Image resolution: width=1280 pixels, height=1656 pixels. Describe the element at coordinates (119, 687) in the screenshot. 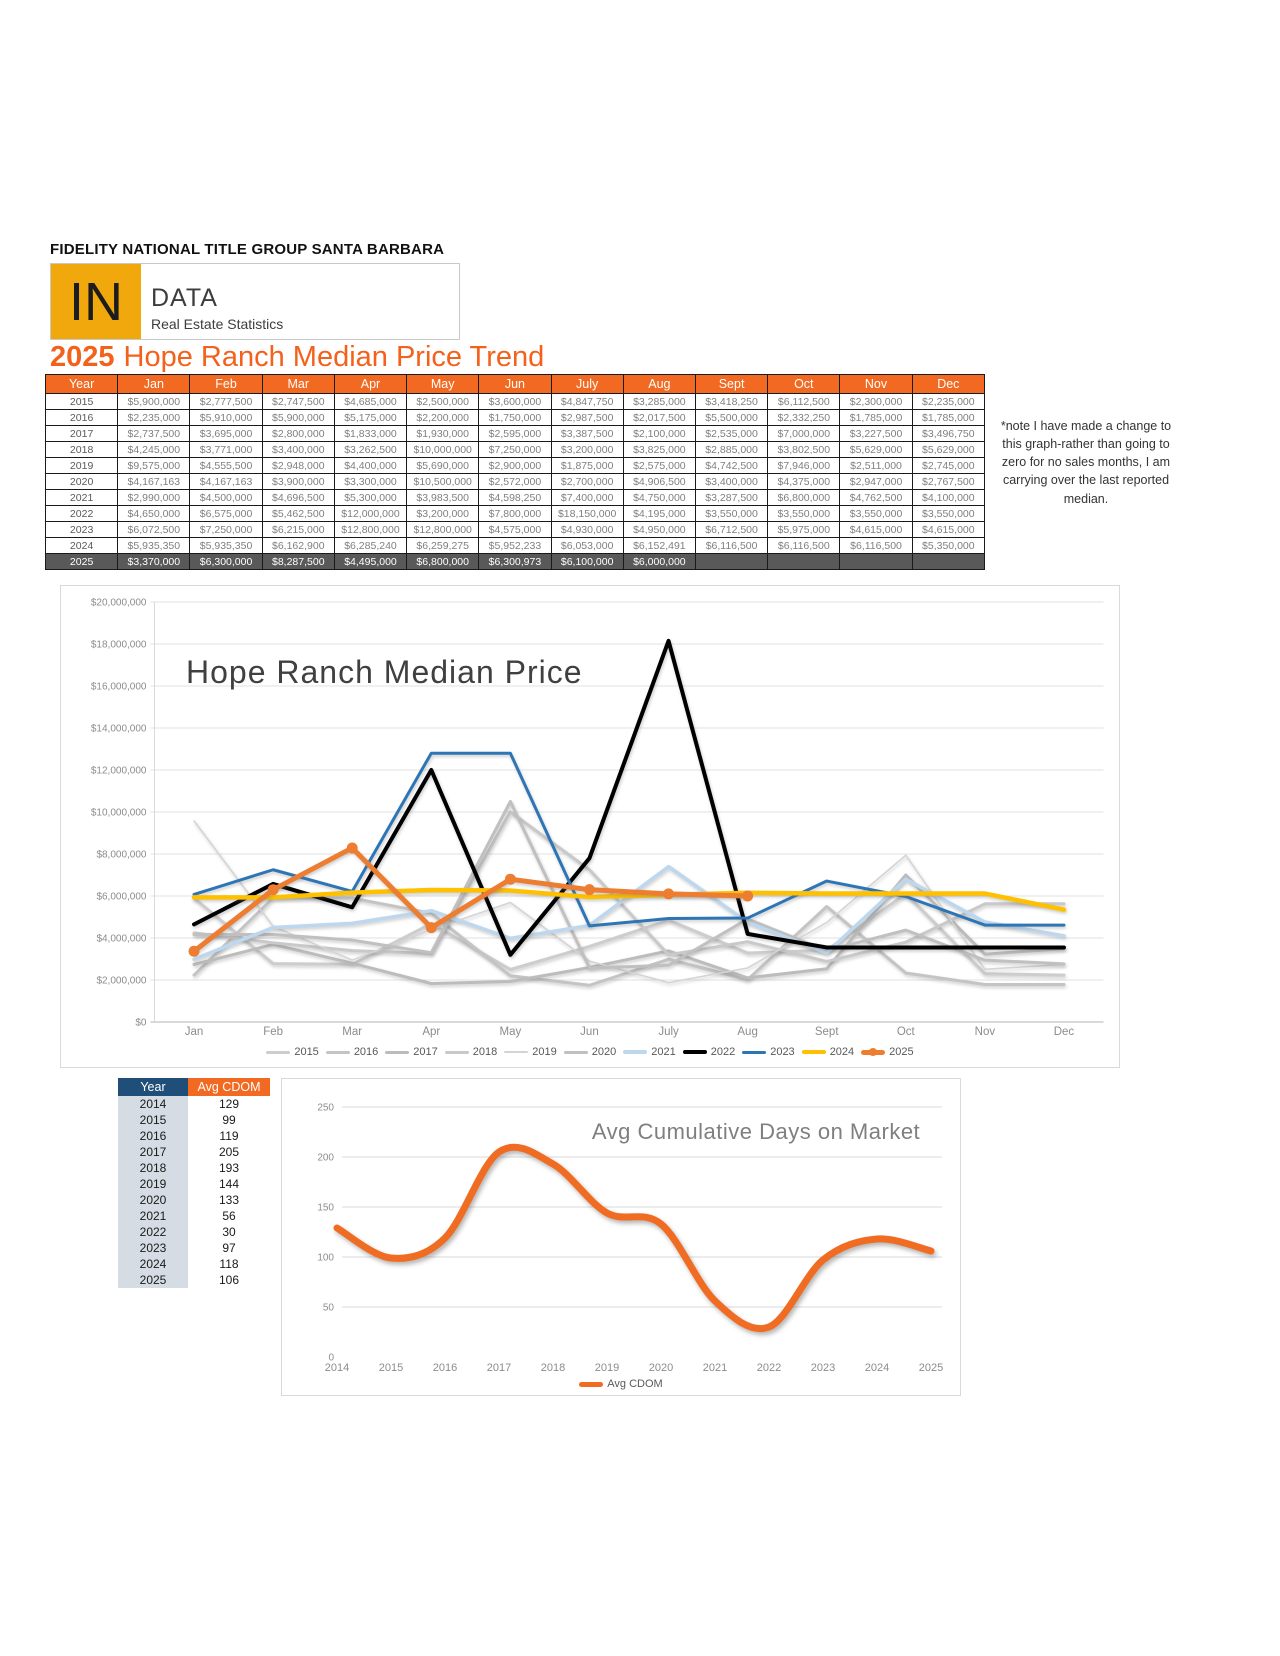

I see `svg-text: $16,000,000` at that location.